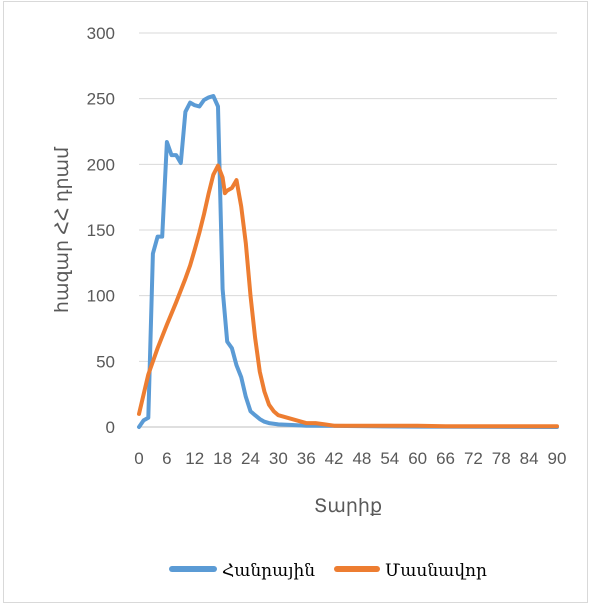 Image resolution: width=592 pixels, height=605 pixels. Describe the element at coordinates (105, 361) in the screenshot. I see `y-tick-label: 50` at that location.